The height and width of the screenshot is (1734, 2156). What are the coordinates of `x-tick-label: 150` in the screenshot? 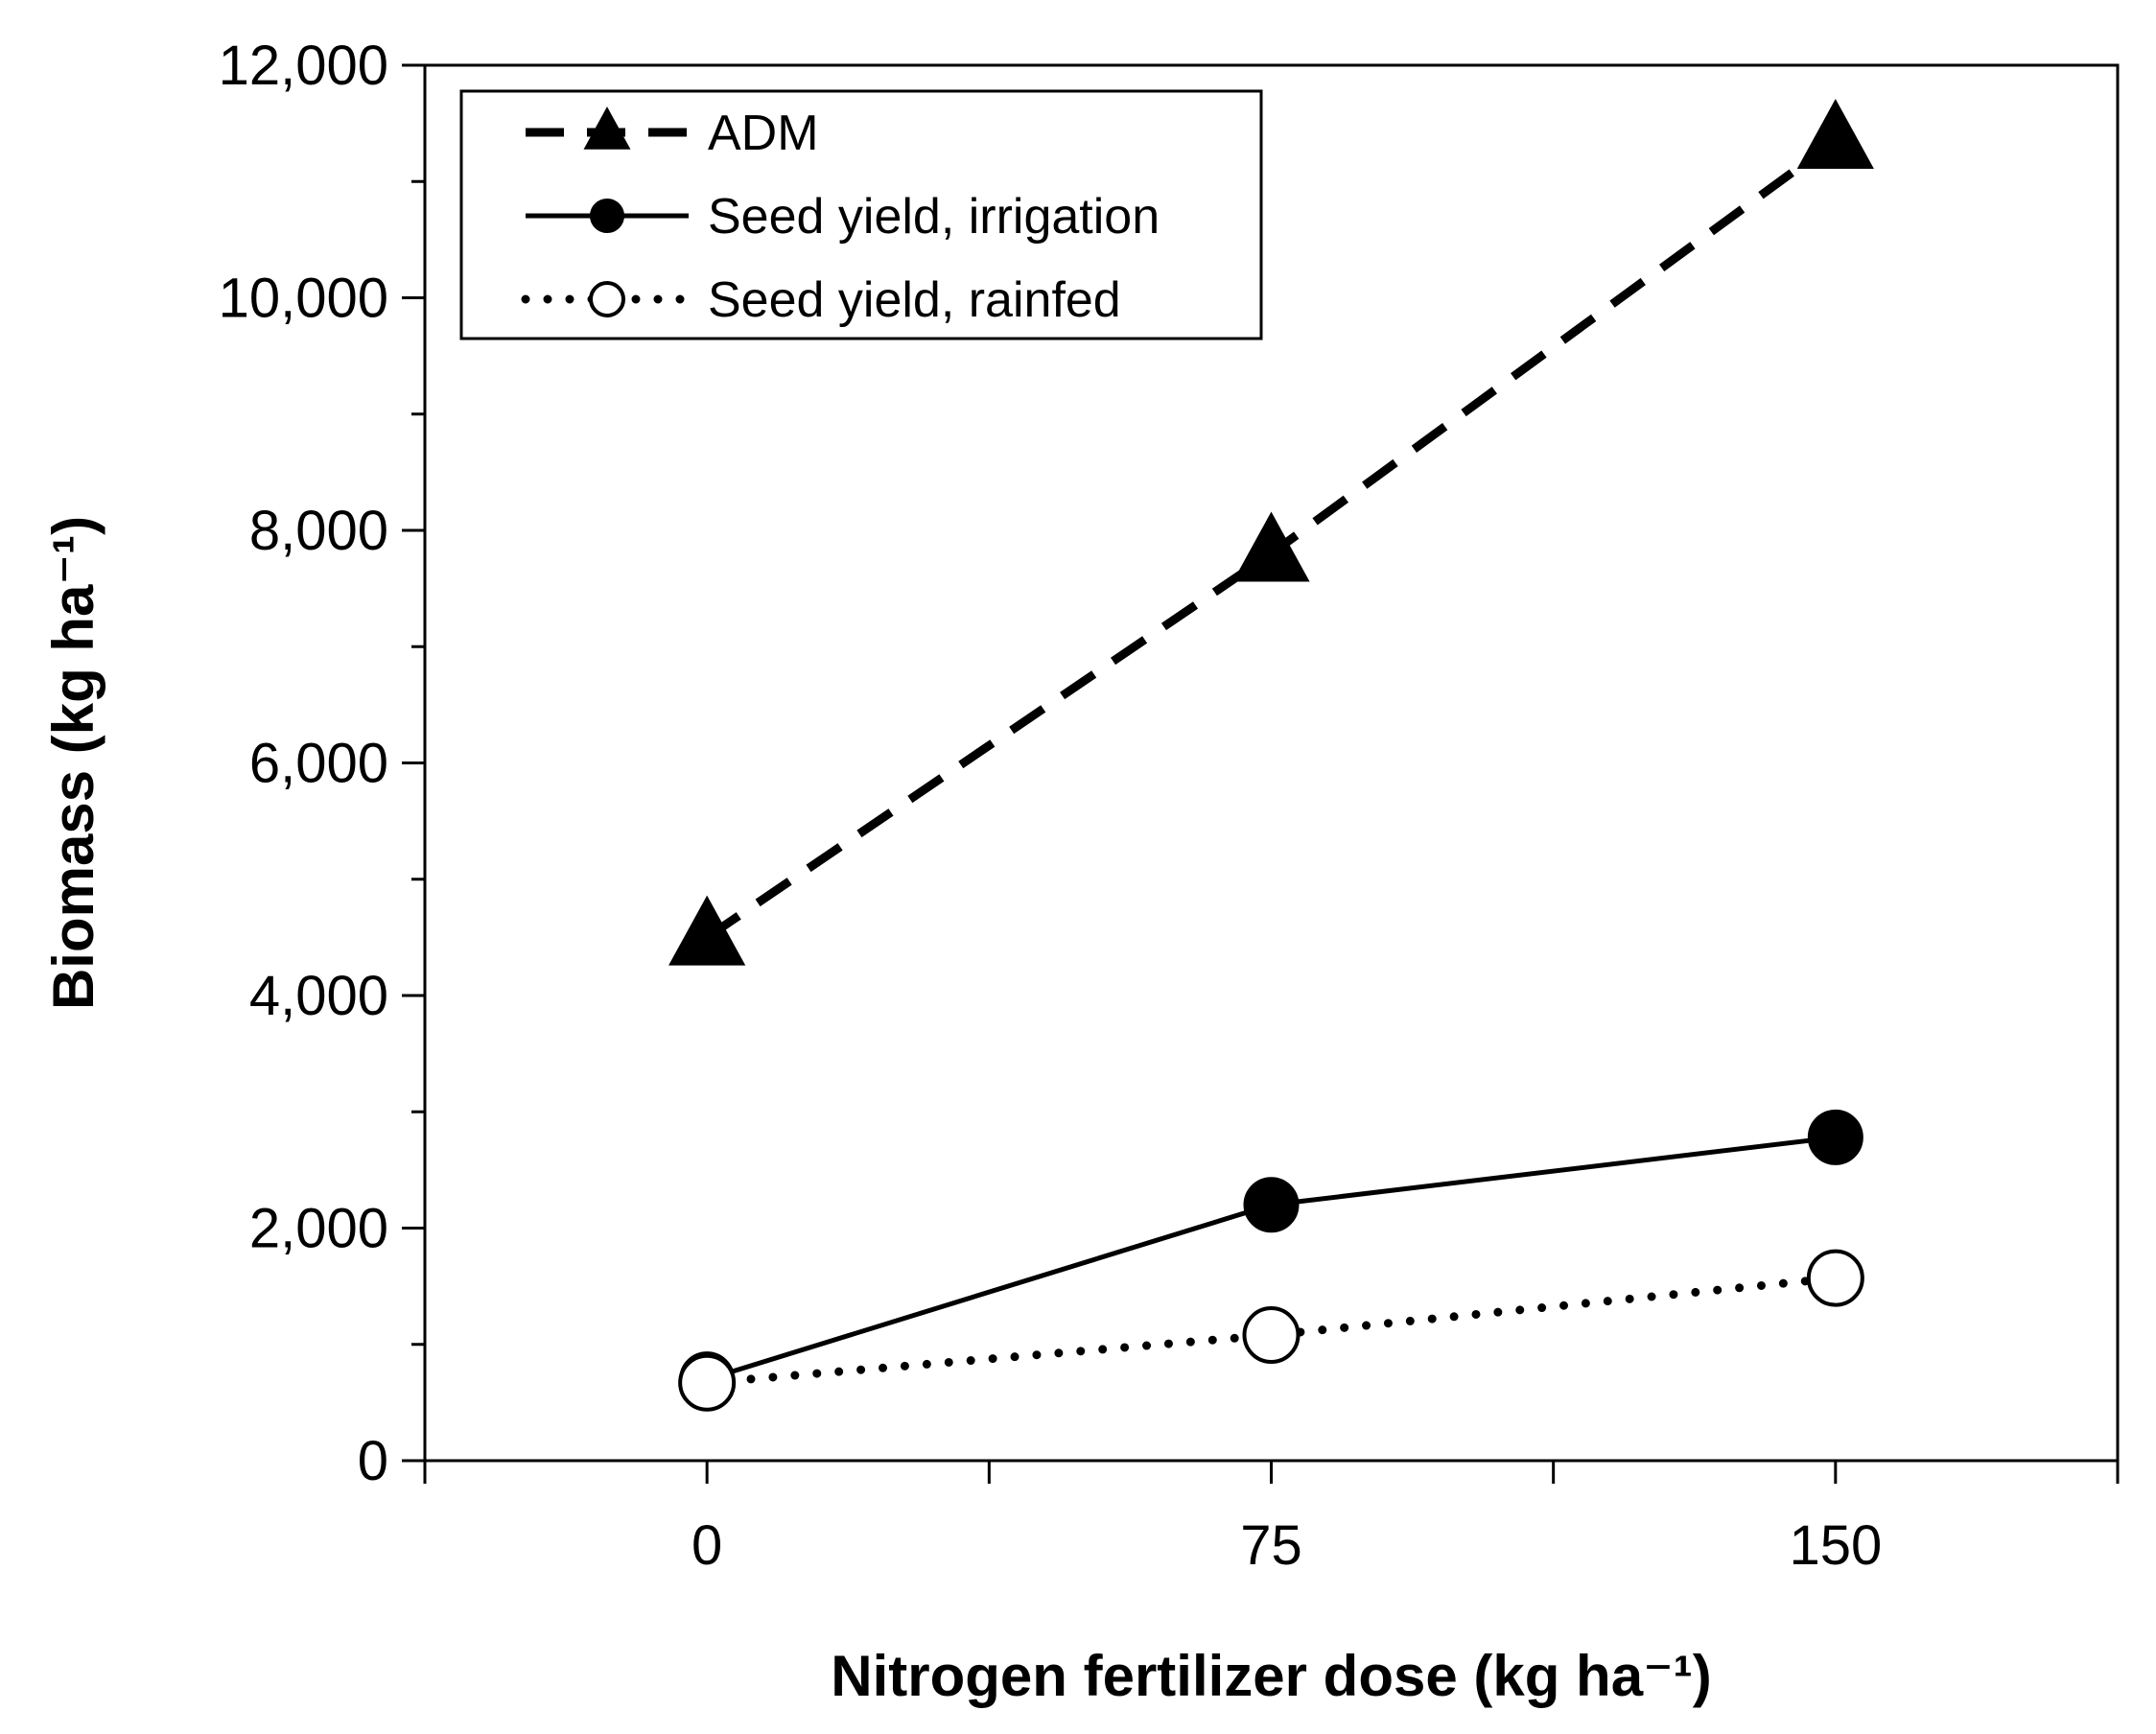 It's located at (1835, 1545).